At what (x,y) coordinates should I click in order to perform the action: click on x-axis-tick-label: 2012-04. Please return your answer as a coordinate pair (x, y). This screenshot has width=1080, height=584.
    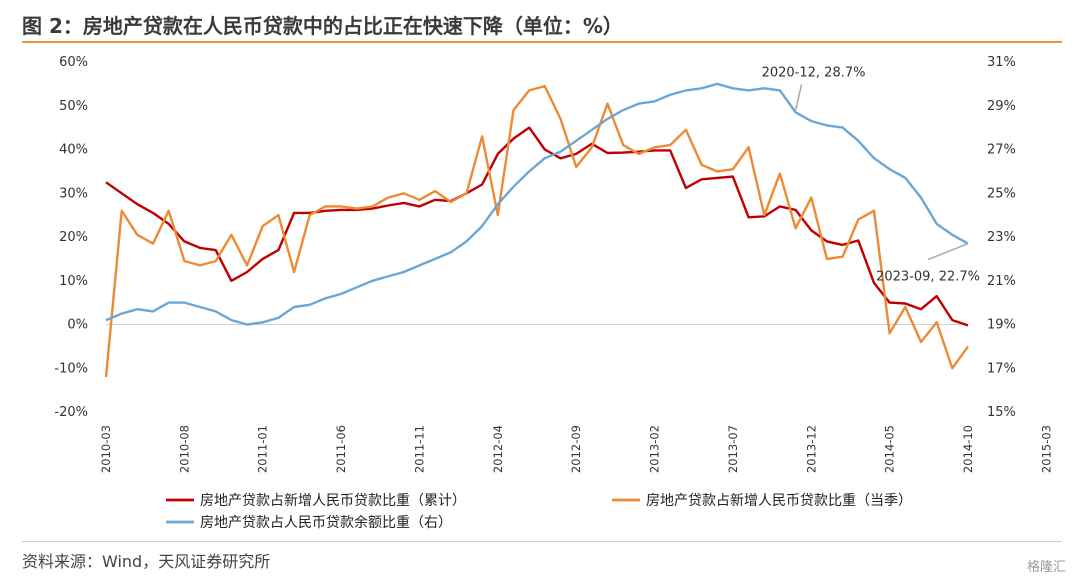
    Looking at the image, I should click on (498, 449).